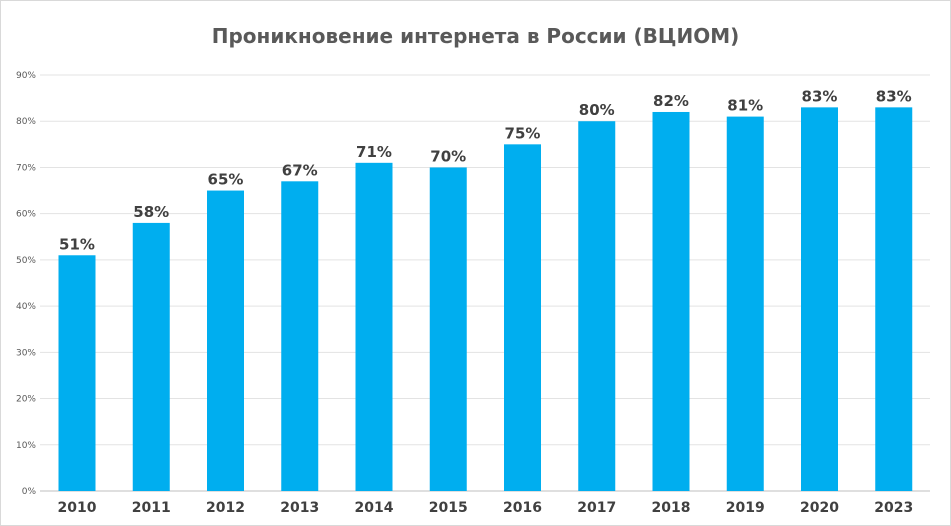  What do you see at coordinates (374, 152) in the screenshot?
I see `data-label: 71%` at bounding box center [374, 152].